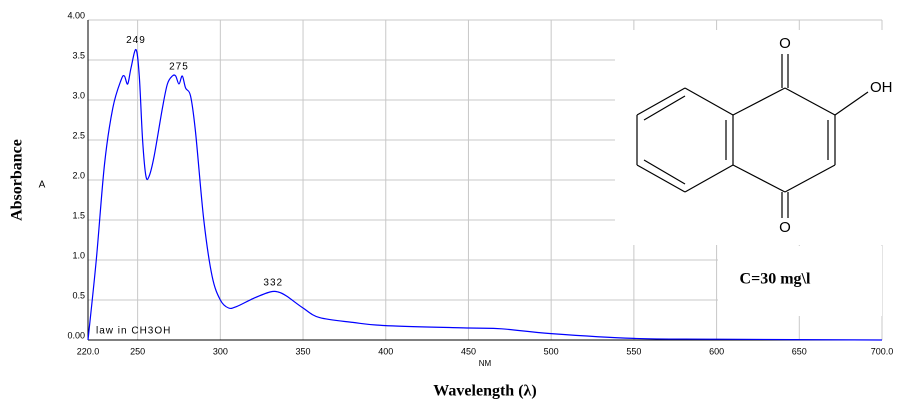  I want to click on x-tick-label: 650, so click(799, 351).